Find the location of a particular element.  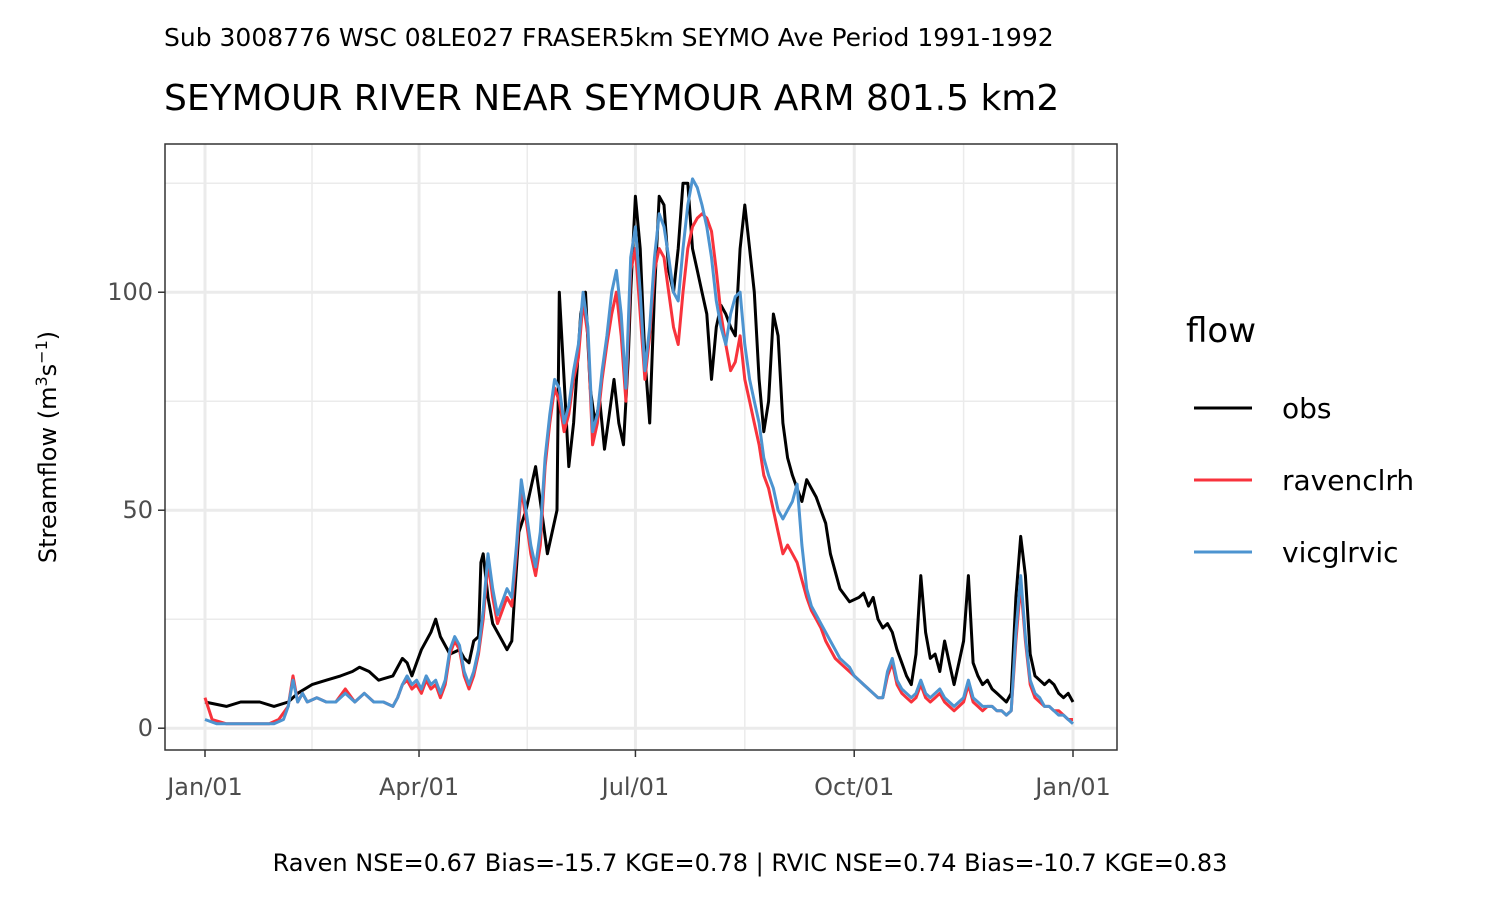

y-axis-label-close: ) is located at coordinates (48, 335).